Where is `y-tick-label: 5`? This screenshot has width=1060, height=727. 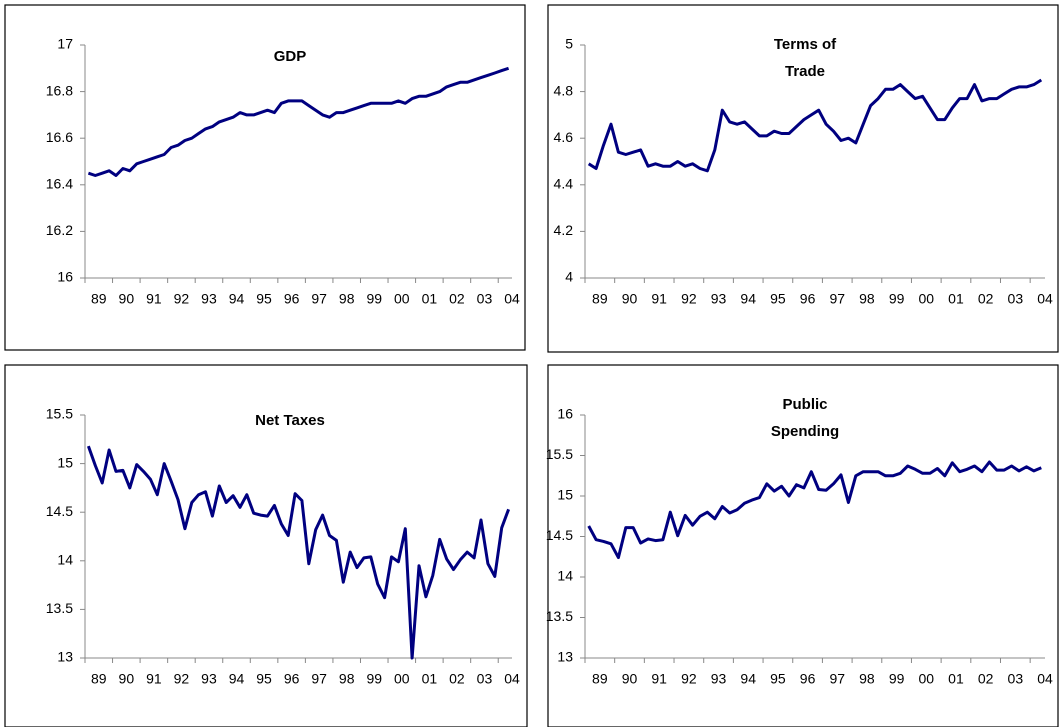
y-tick-label: 5 is located at coordinates (569, 44).